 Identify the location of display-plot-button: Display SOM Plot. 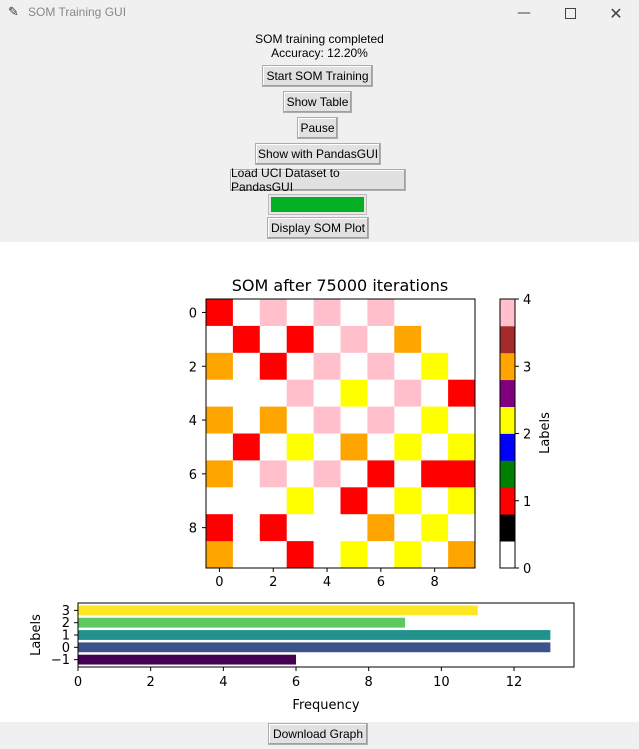
(318, 228).